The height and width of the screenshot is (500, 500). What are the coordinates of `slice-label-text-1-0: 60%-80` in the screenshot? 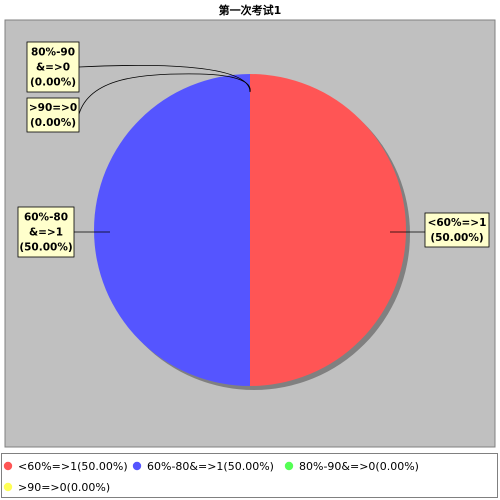 It's located at (46, 218).